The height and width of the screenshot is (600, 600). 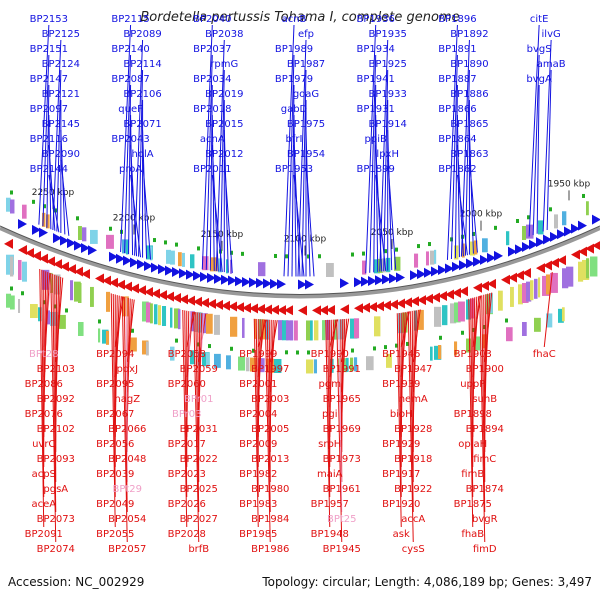 I want to click on gene-label: BP1934, so click(x=376, y=49).